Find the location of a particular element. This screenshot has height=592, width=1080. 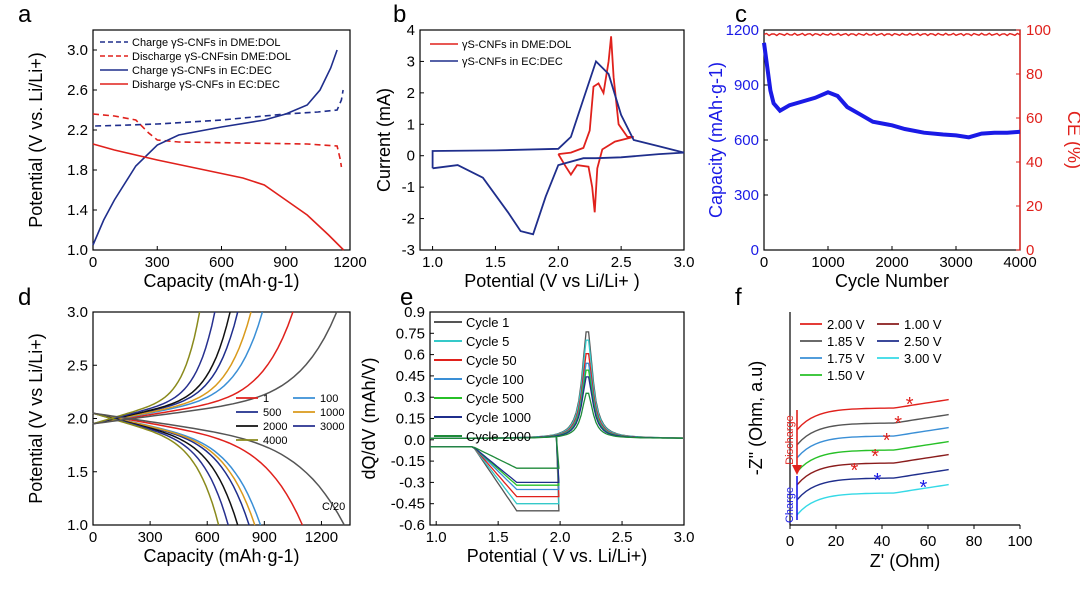

x-tick-label-f: 0 is located at coordinates (790, 541).